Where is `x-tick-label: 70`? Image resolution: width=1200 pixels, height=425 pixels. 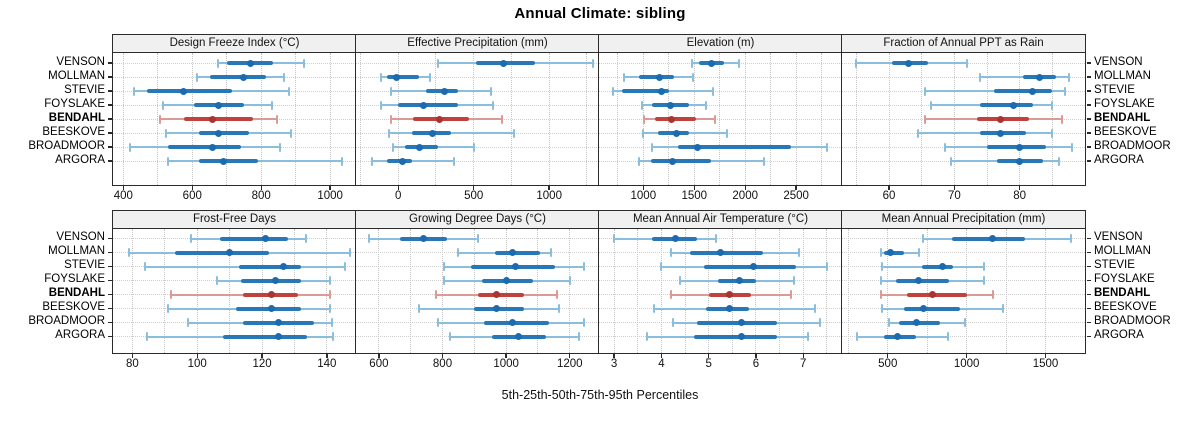
x-tick-label: 70 is located at coordinates (954, 195).